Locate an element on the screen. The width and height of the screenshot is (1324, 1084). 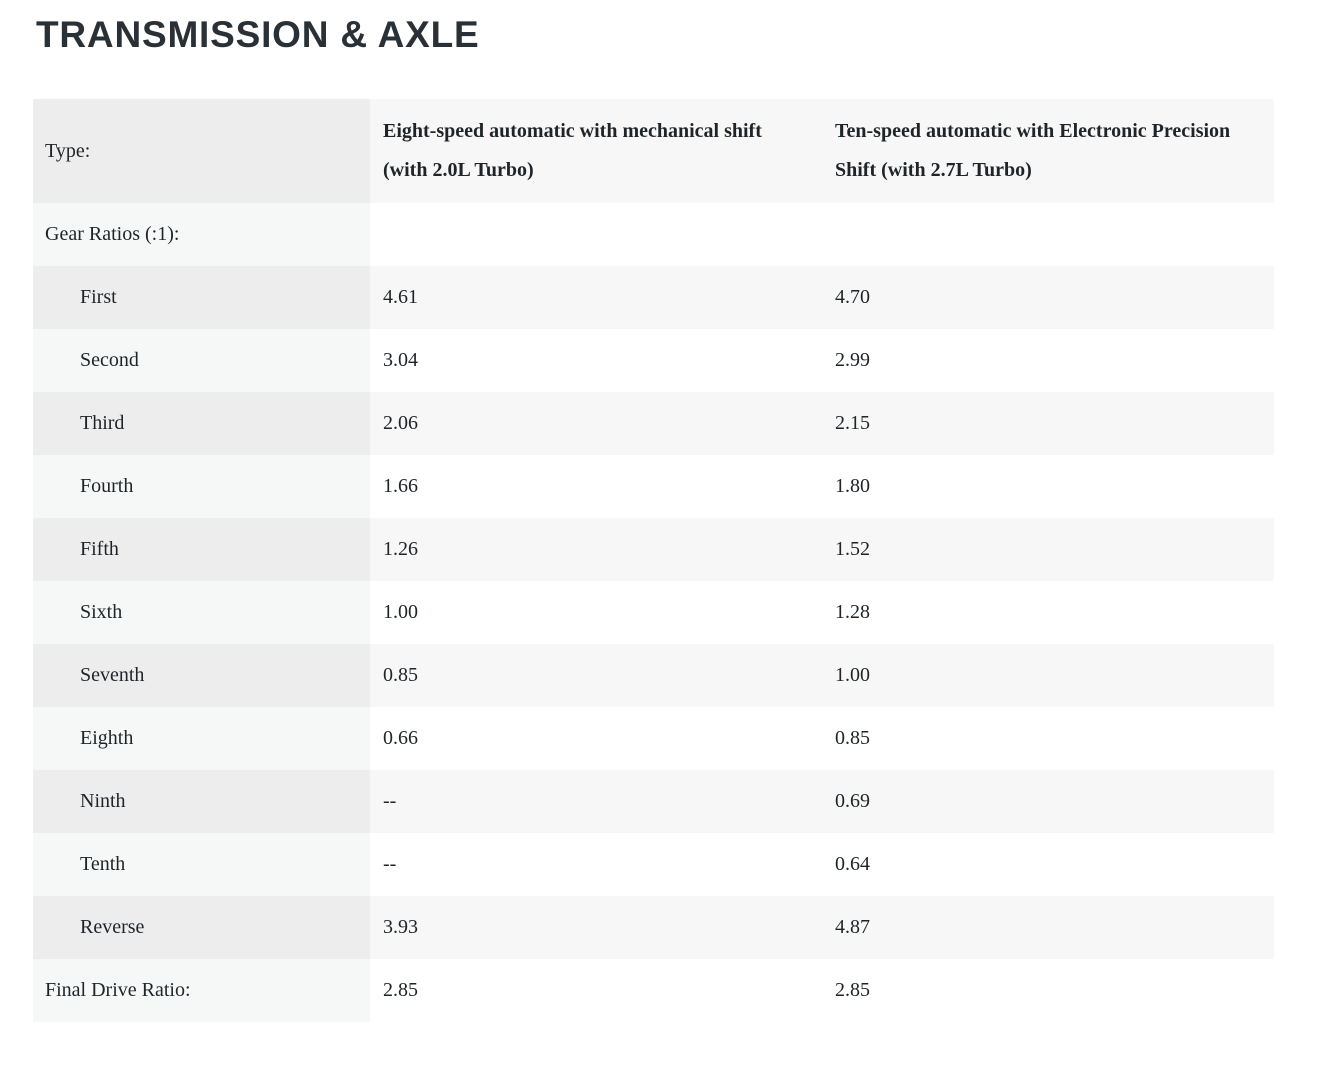
table-row: Final Drive Ratio: 2.85 2.85 is located at coordinates (653, 990).